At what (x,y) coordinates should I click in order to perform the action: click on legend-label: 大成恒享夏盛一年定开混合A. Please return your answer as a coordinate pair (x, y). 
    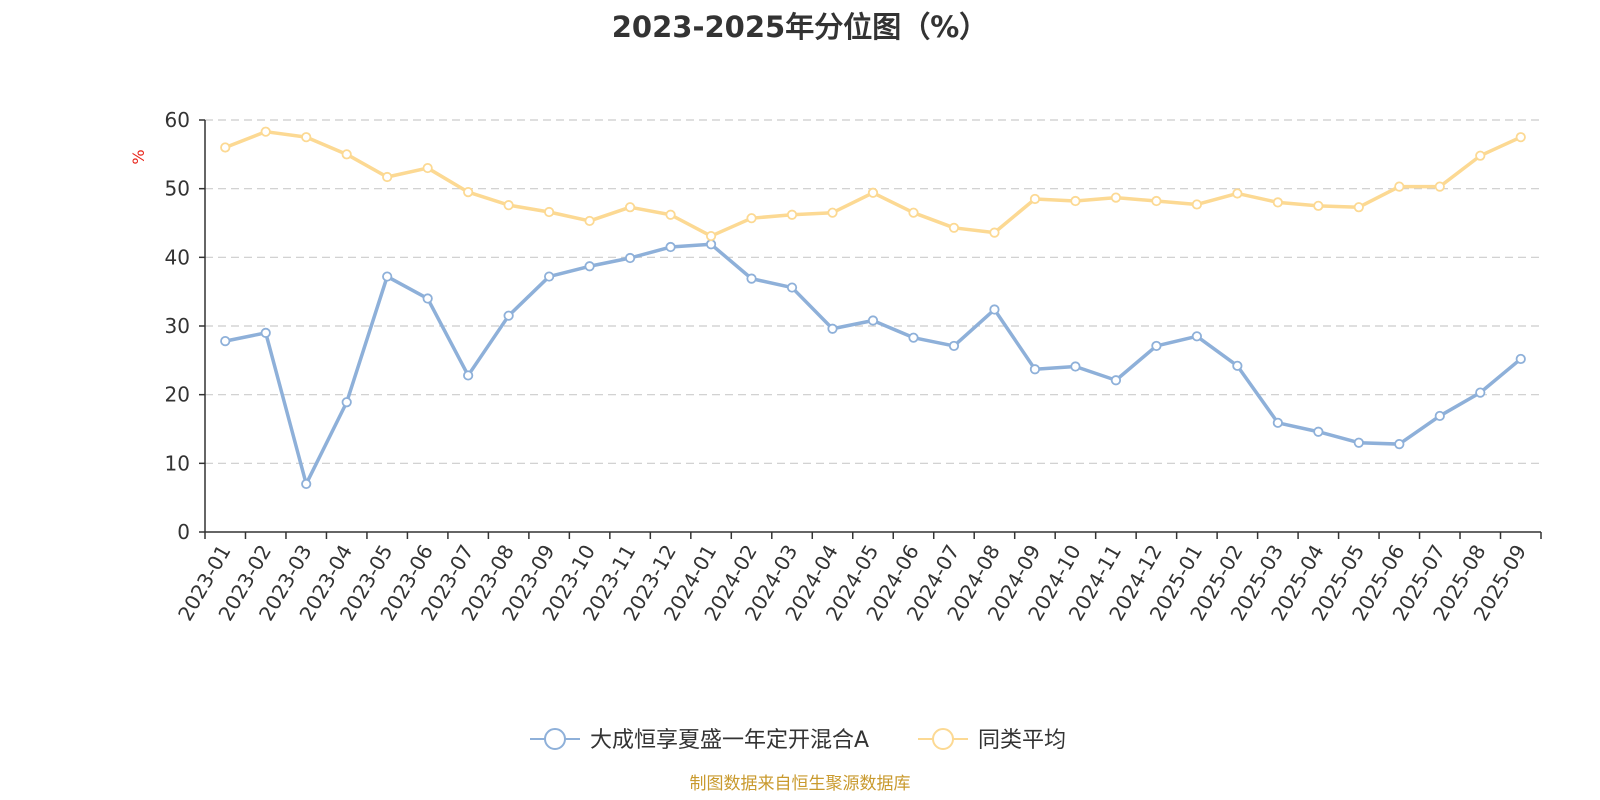
    Looking at the image, I should click on (729, 740).